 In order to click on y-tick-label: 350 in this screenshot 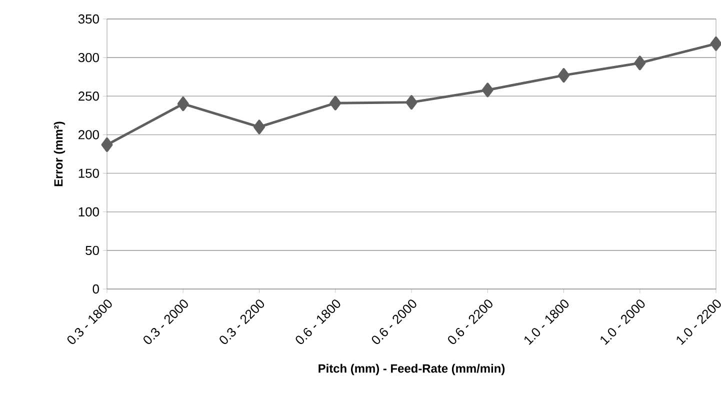, I will do `click(88, 19)`.